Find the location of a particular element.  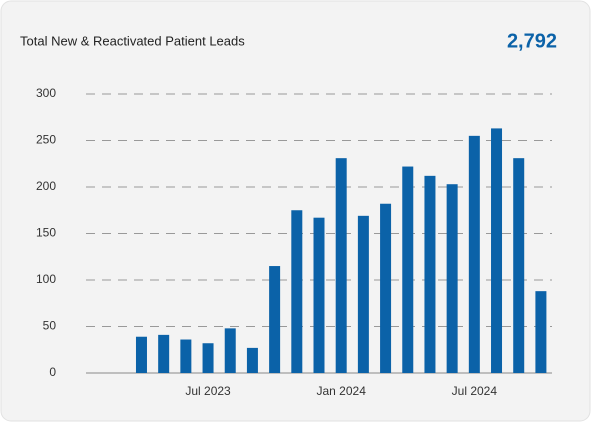

y-tick-label: 100 is located at coordinates (46, 279).